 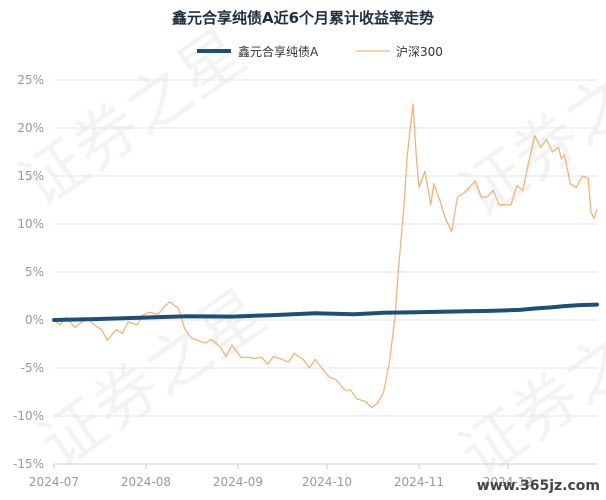 I want to click on y-tick-label: -5%, so click(x=32, y=368).